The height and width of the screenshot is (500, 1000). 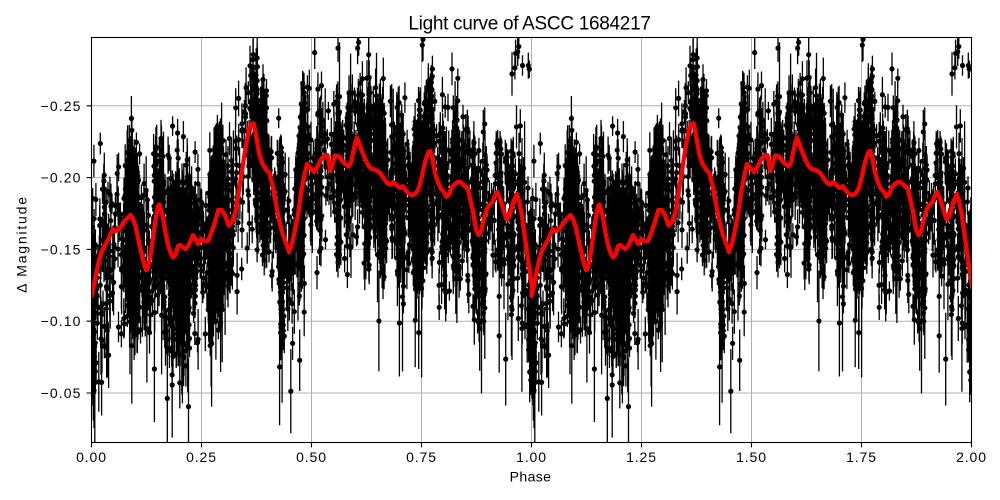 I want to click on svg-text: 1.00, so click(x=531, y=457).